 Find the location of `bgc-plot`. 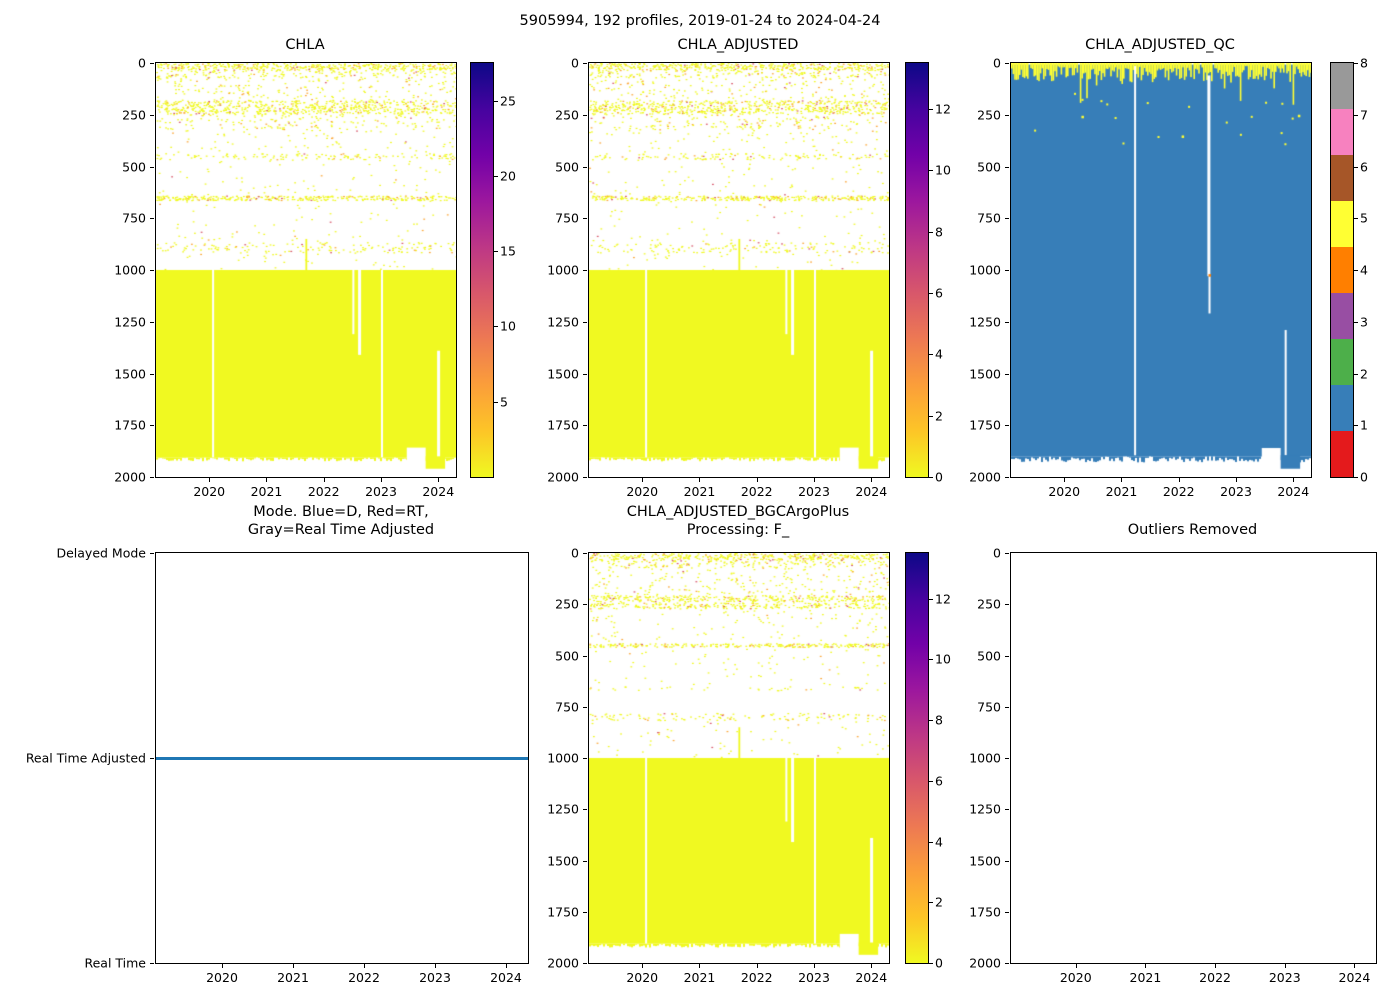

bgc-plot is located at coordinates (739, 758).